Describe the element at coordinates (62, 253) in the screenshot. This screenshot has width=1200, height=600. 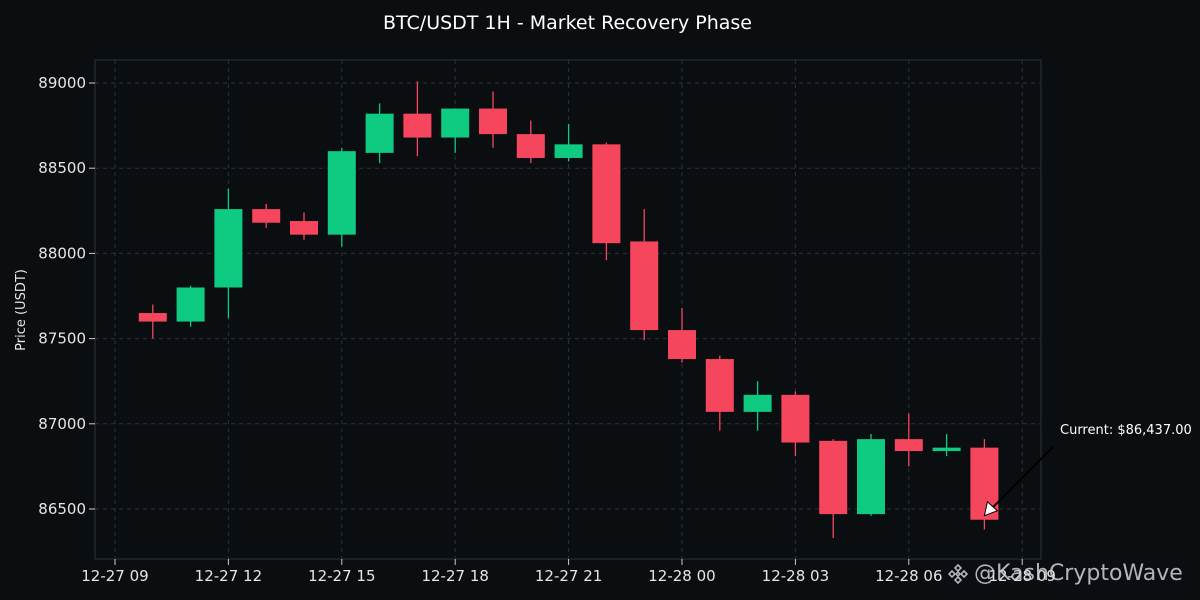
I see `y-tick-label: 88000` at that location.